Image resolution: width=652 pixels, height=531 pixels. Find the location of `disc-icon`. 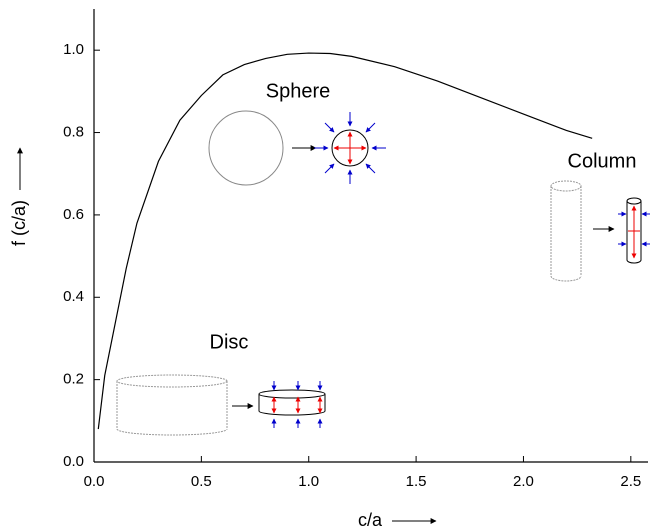

disc-icon is located at coordinates (221, 405).